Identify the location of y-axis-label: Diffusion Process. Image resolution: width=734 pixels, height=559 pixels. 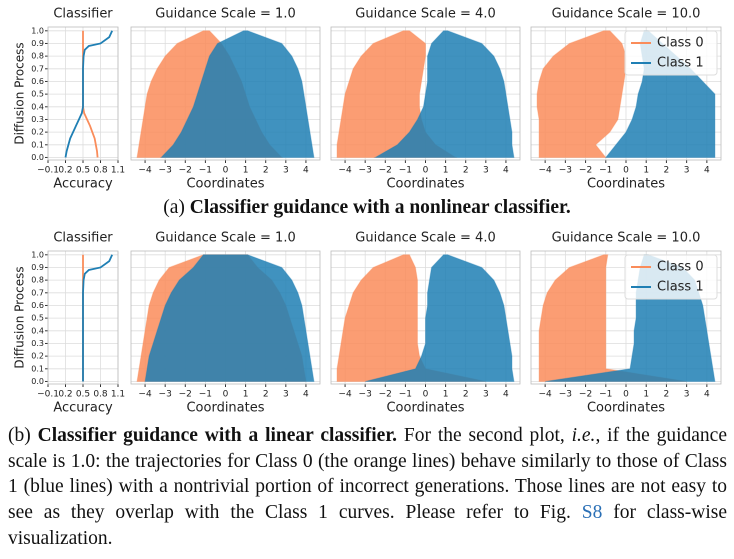
(20, 317).